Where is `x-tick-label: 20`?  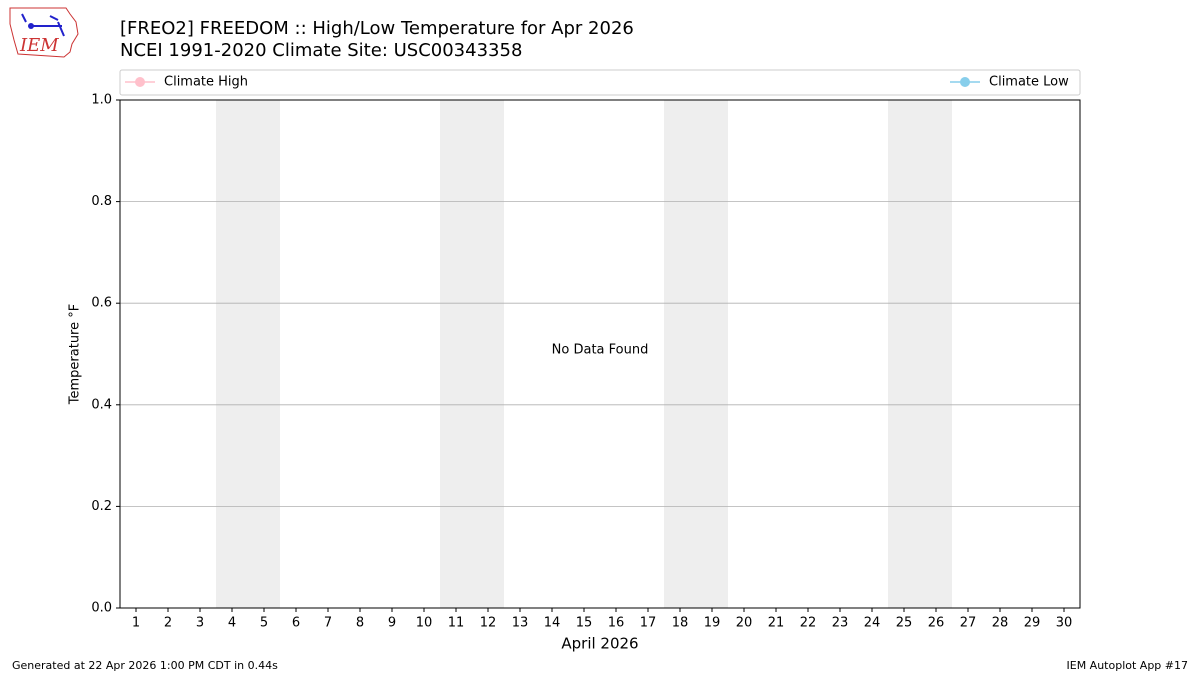 x-tick-label: 20 is located at coordinates (744, 623).